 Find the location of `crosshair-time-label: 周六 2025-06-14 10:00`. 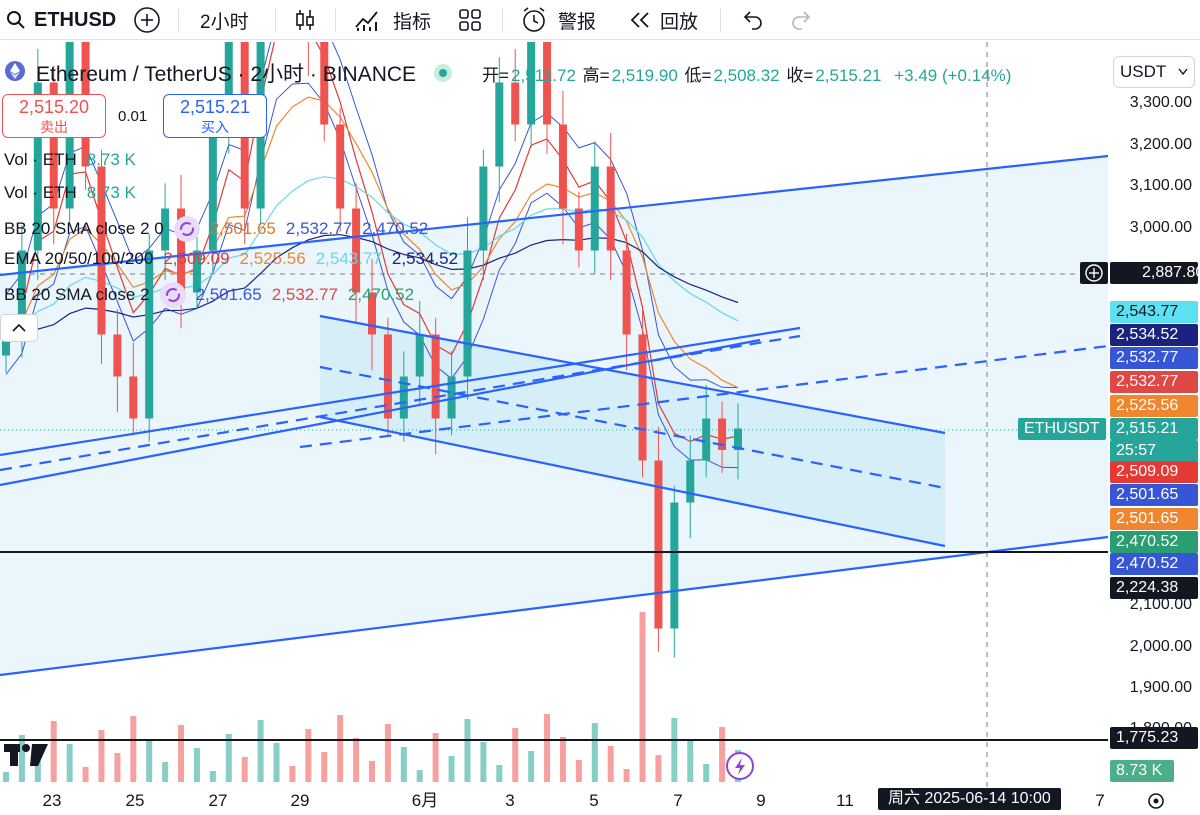

crosshair-time-label: 周六 2025-06-14 10:00 is located at coordinates (969, 799).